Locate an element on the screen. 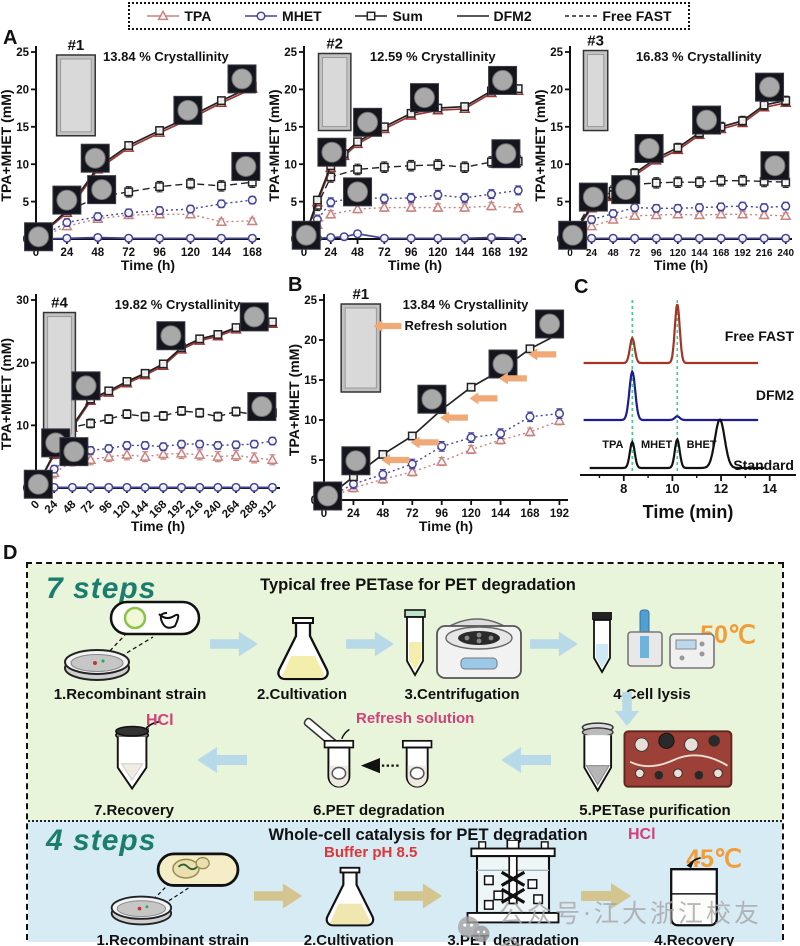 This screenshot has height=946, width=800. step-label: 1.Recombinant strain is located at coordinates (173, 939).